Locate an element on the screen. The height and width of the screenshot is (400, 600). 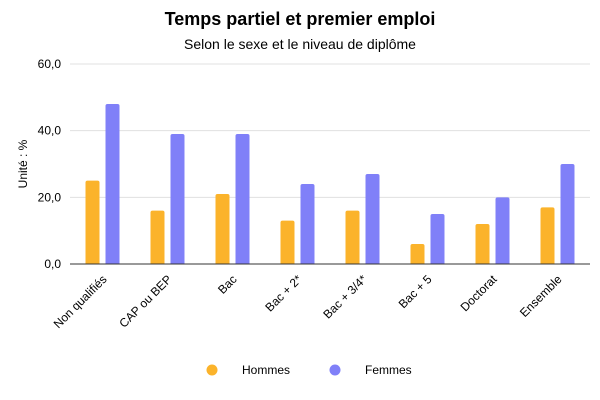
x-tick-label: Bac + 3/4* is located at coordinates (345, 297).